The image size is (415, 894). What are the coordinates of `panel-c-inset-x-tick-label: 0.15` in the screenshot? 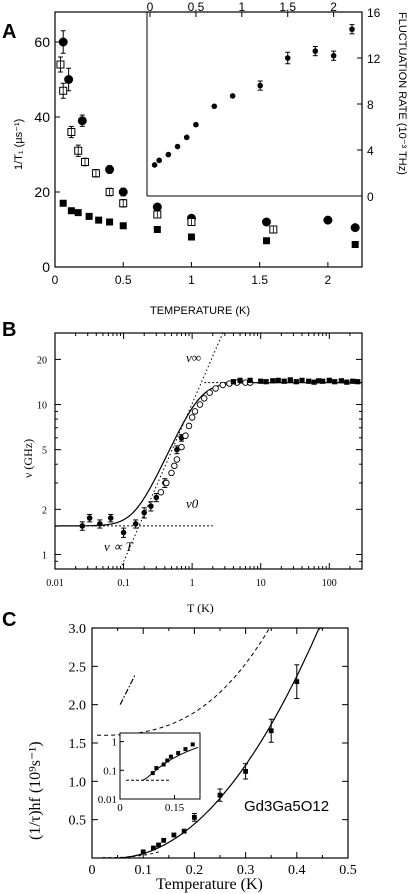 It's located at (175, 808).